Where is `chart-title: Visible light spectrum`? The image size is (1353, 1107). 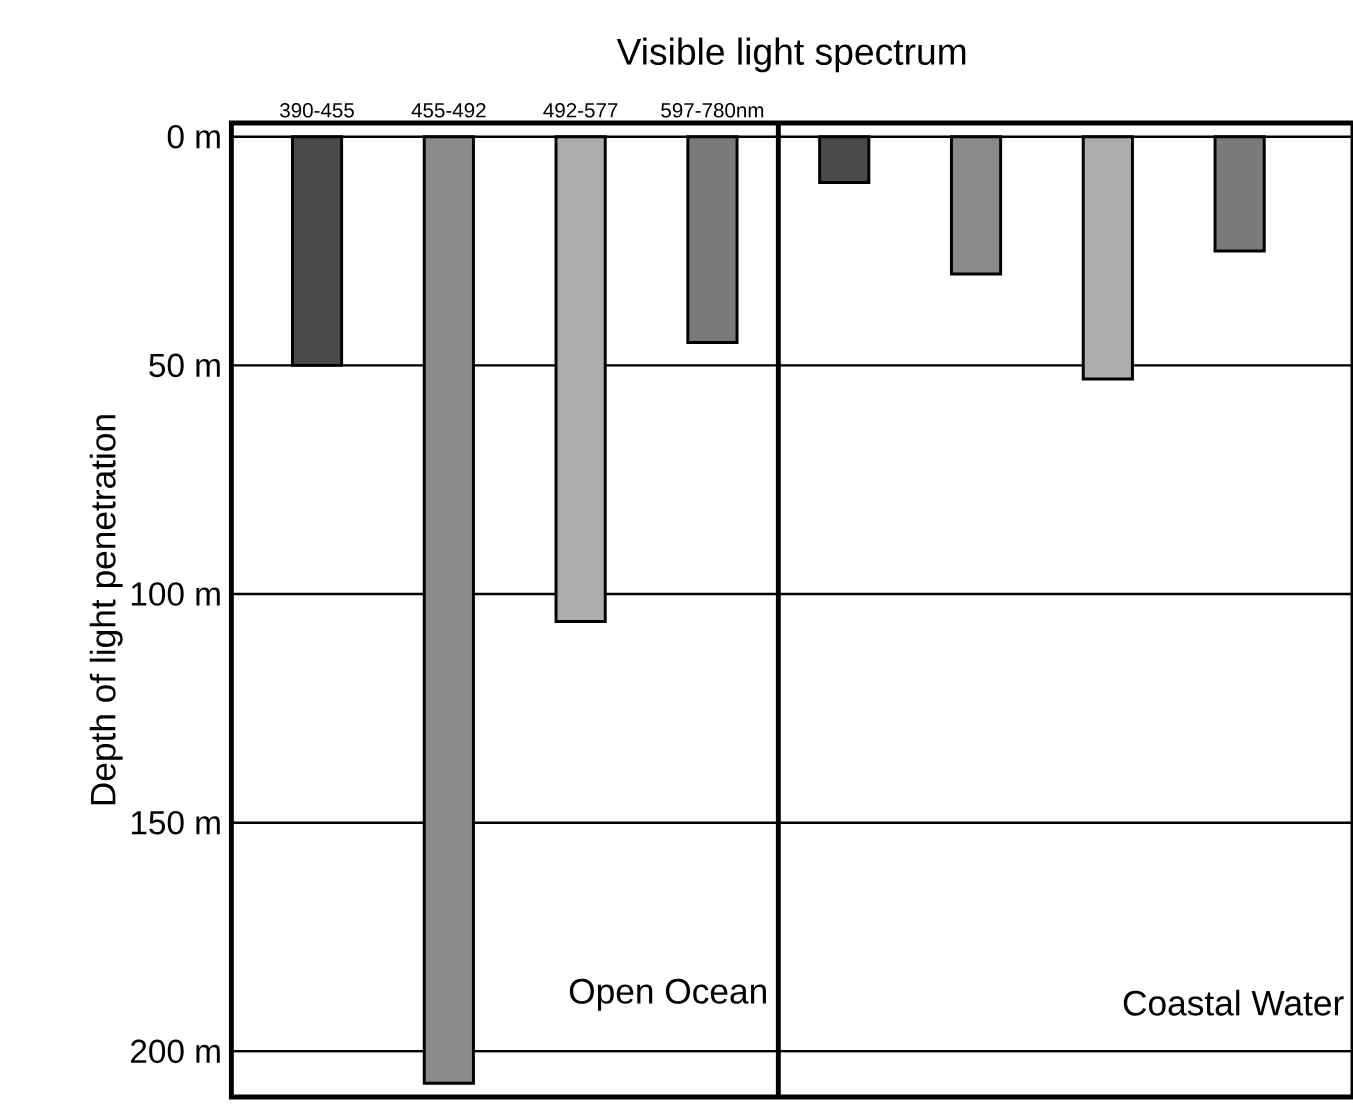 chart-title: Visible light spectrum is located at coordinates (791, 55).